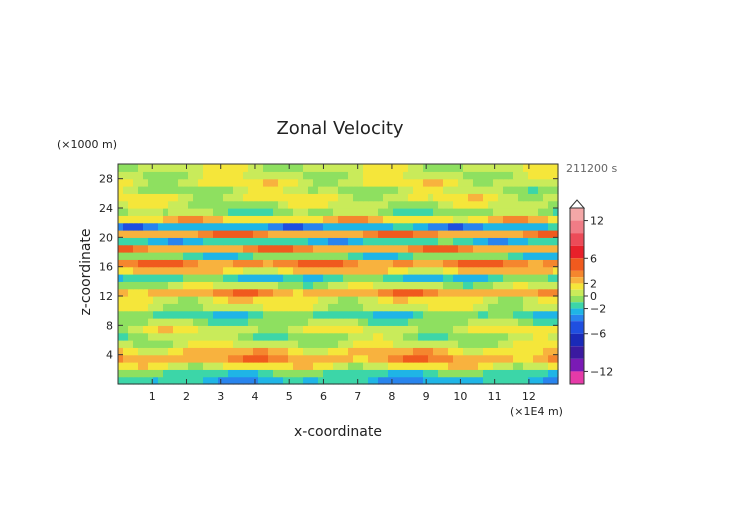  What do you see at coordinates (87, 144) in the screenshot?
I see `y-unit-label: (×1000 m)` at bounding box center [87, 144].